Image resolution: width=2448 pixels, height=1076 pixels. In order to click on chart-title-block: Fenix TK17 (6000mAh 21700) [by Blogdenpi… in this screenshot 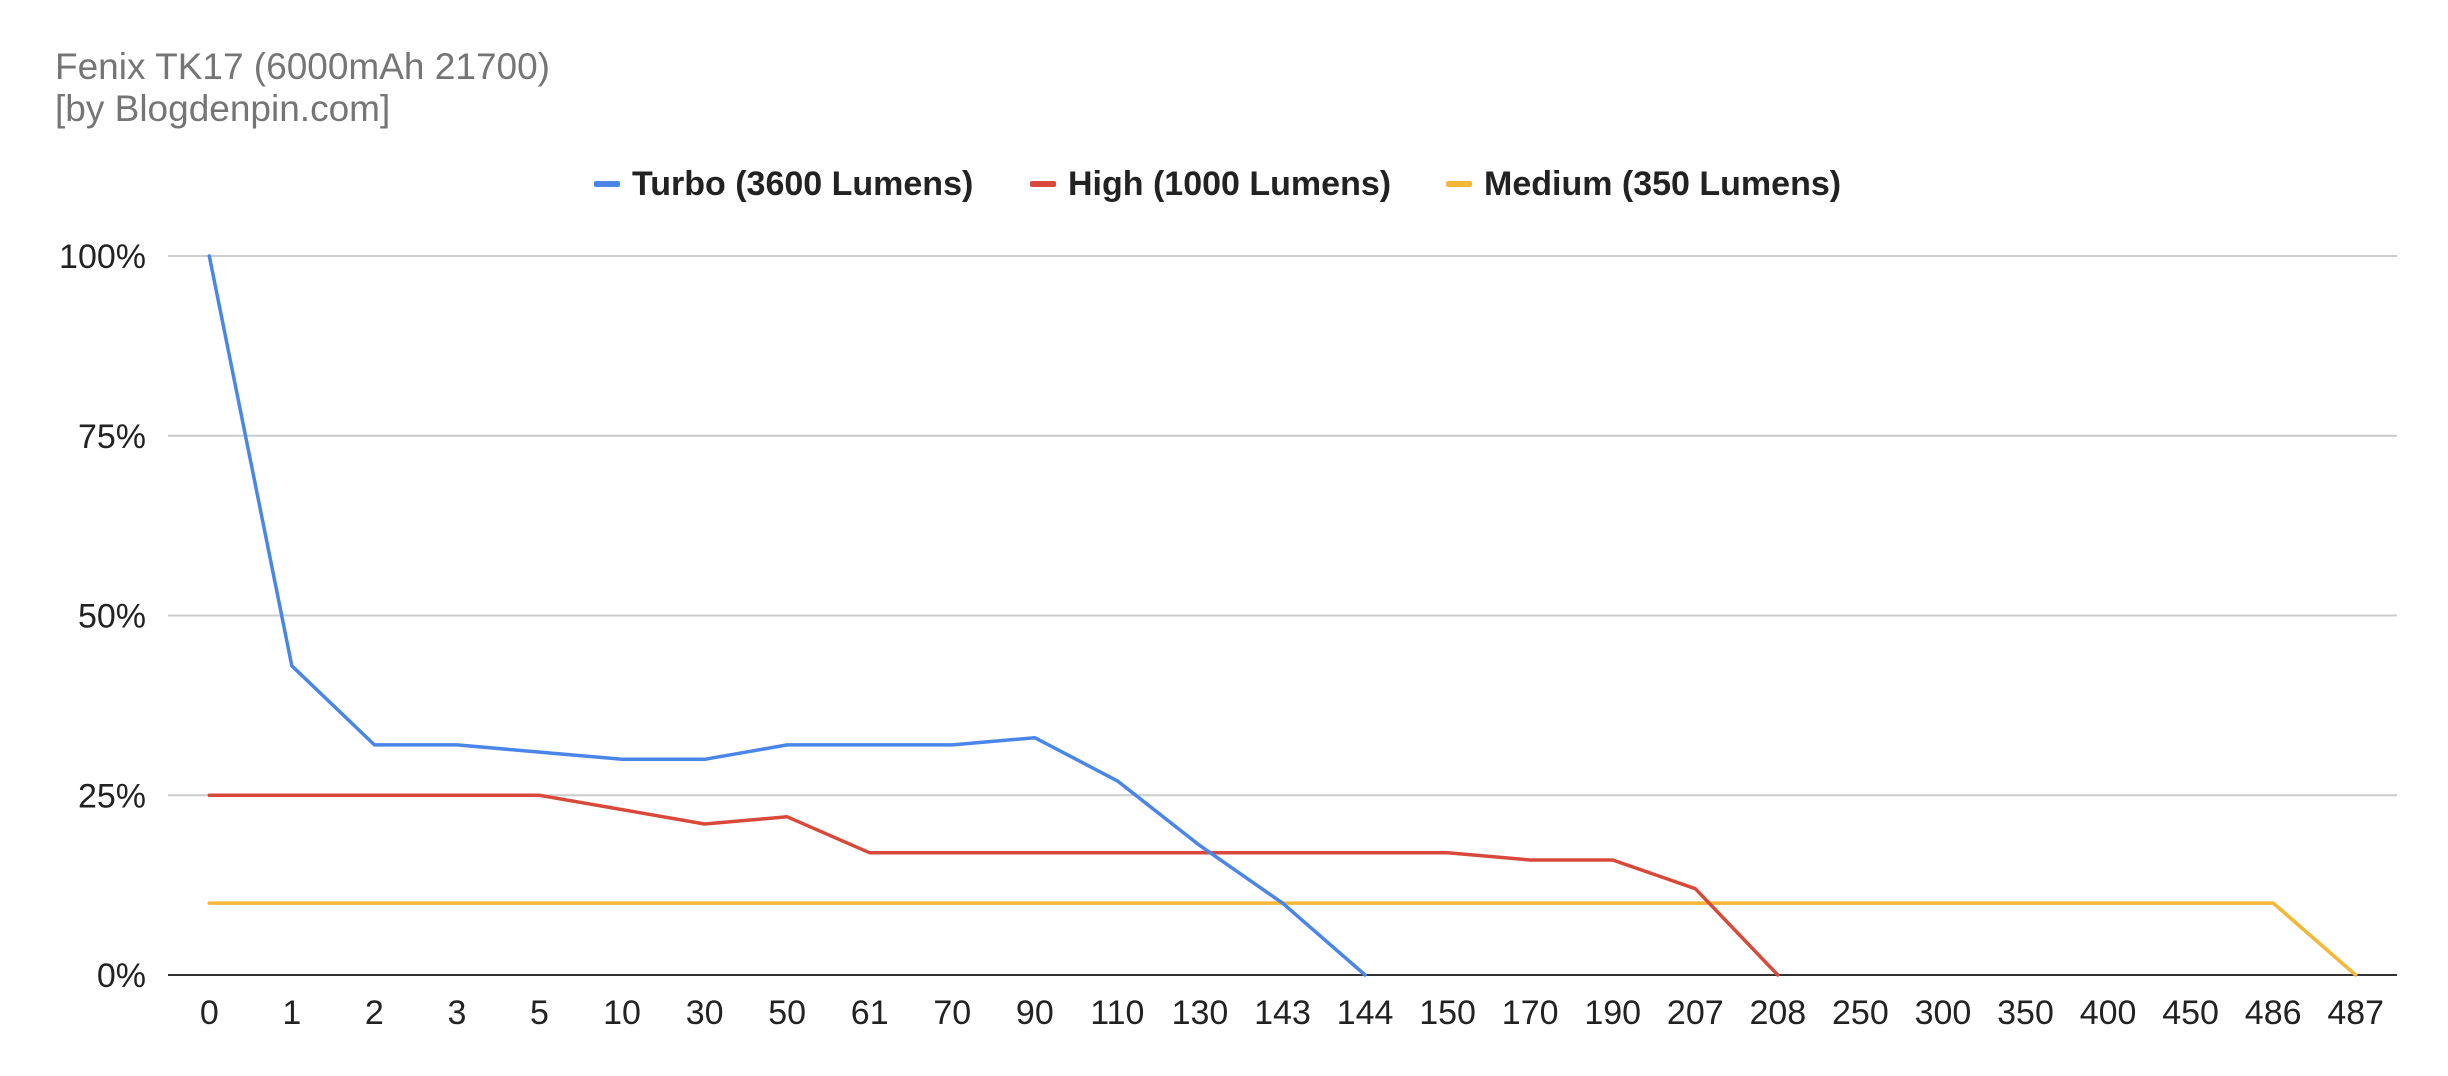, I will do `click(302, 88)`.